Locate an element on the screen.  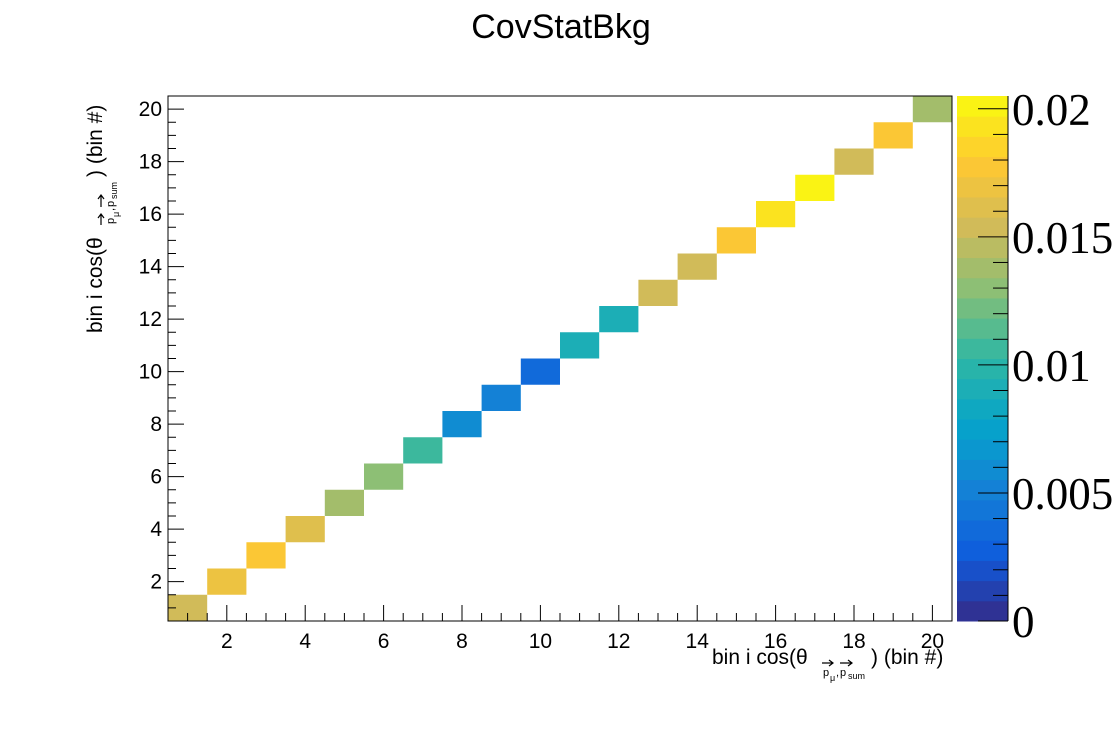
y-axis-sub2: p is located at coordinates (111, 204).